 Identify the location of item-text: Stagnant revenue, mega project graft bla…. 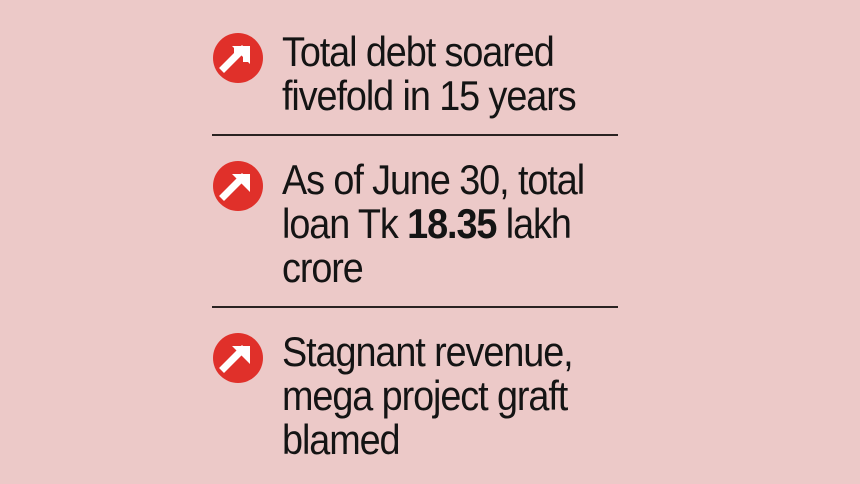
(435, 396).